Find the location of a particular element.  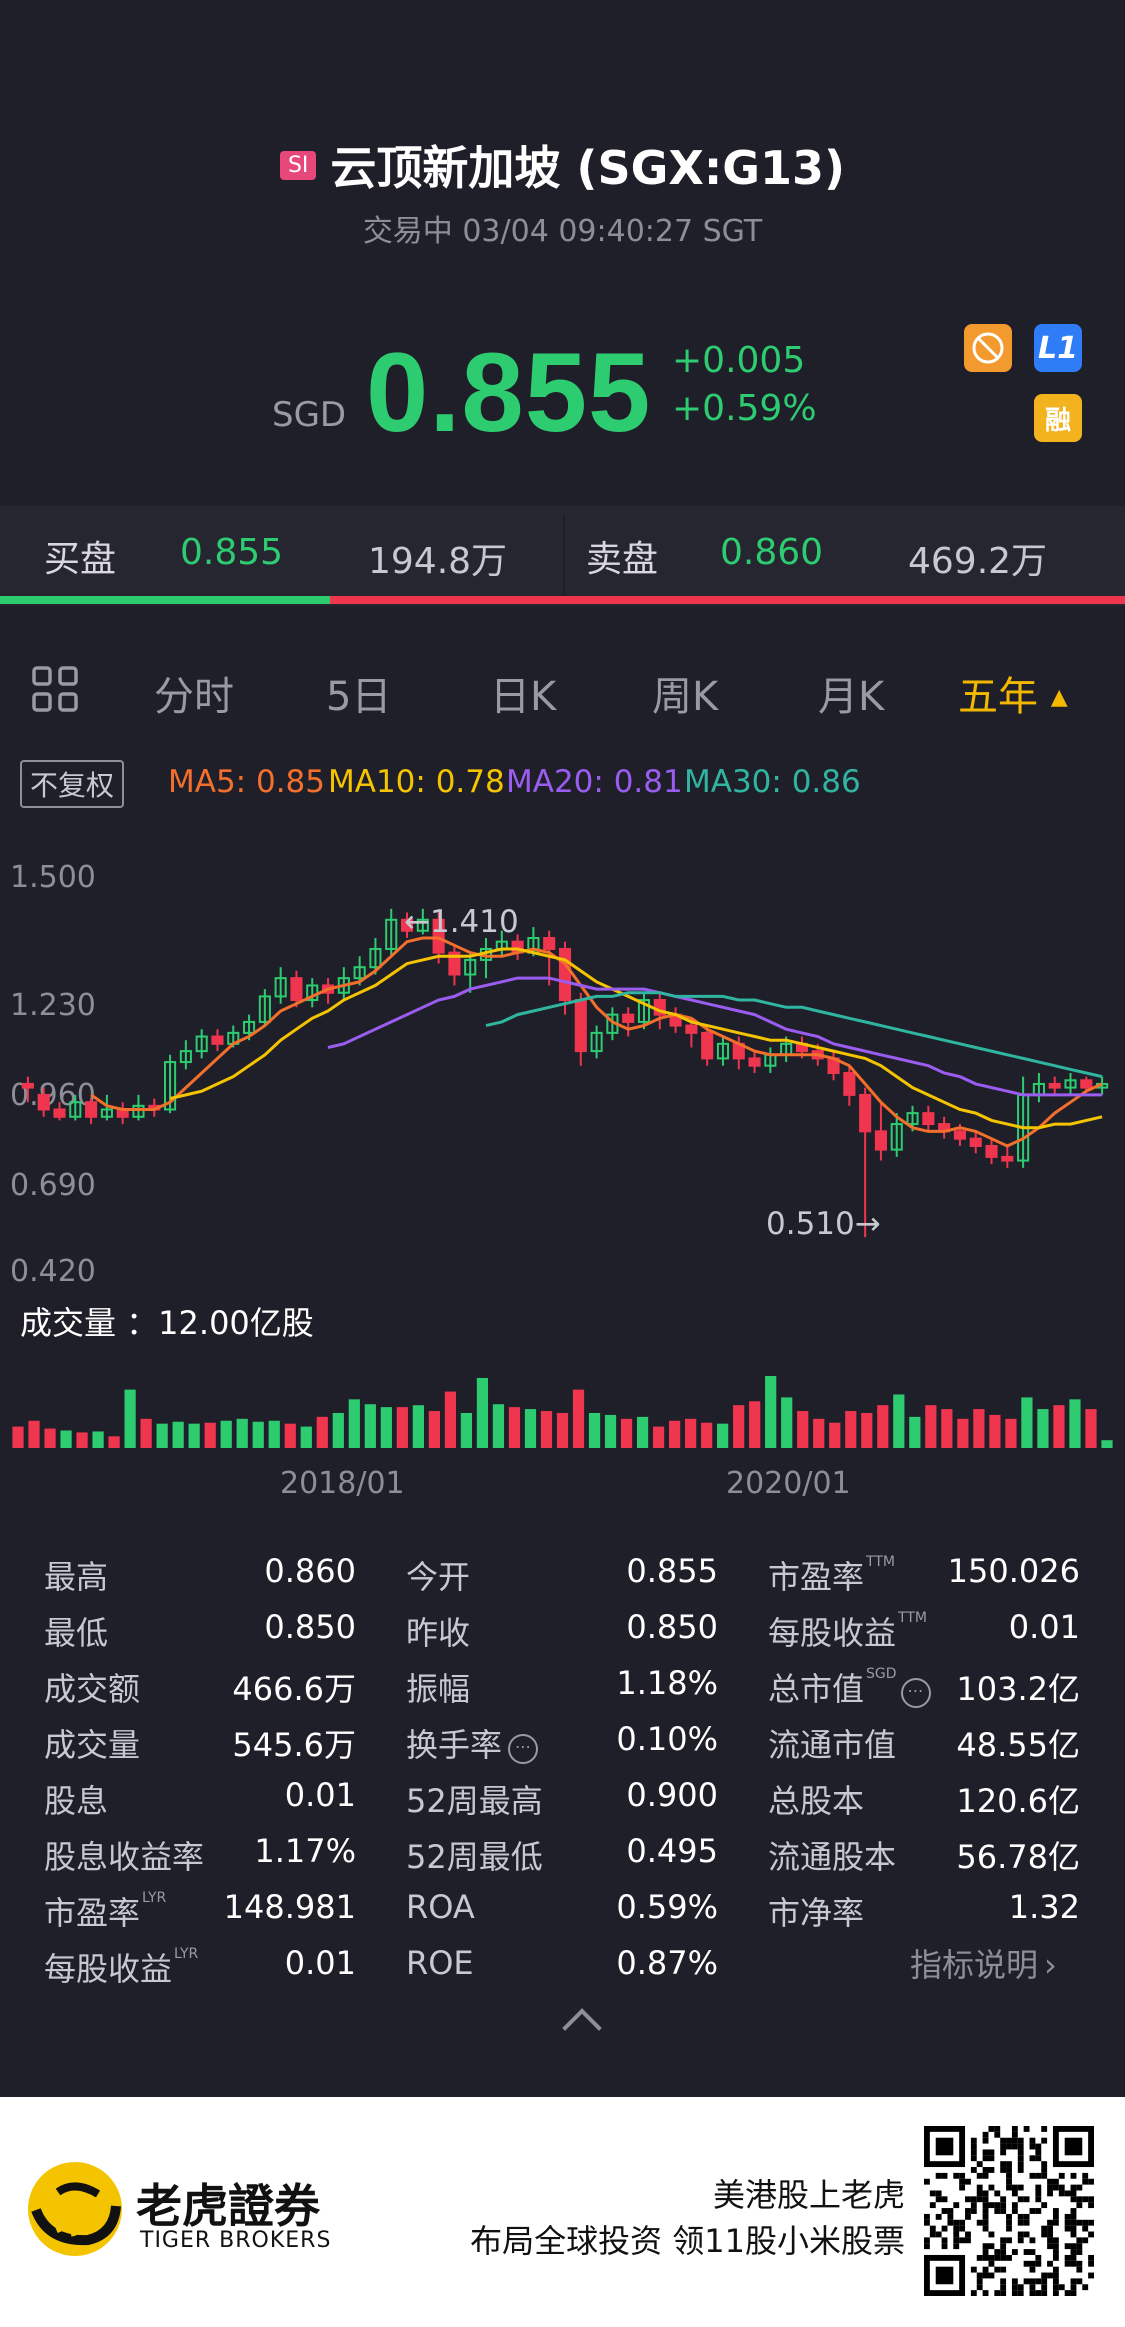

tab-intraday: 分时 is located at coordinates (194, 697).